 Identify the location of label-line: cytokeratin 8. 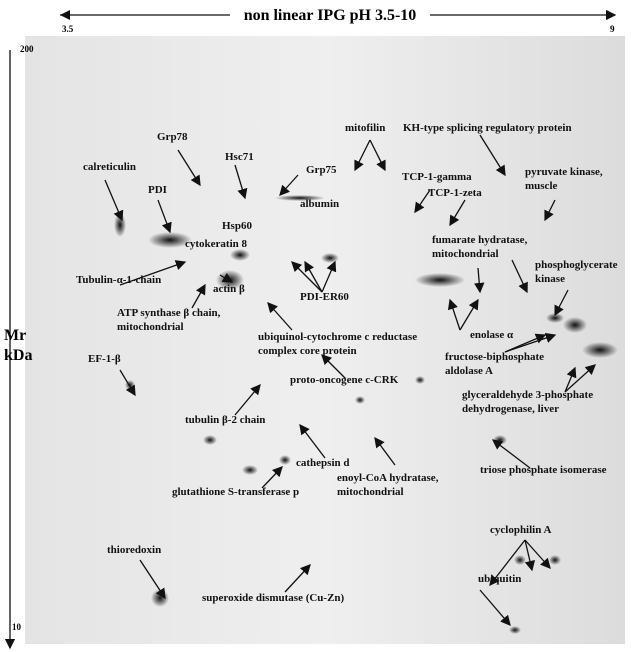
(216, 244).